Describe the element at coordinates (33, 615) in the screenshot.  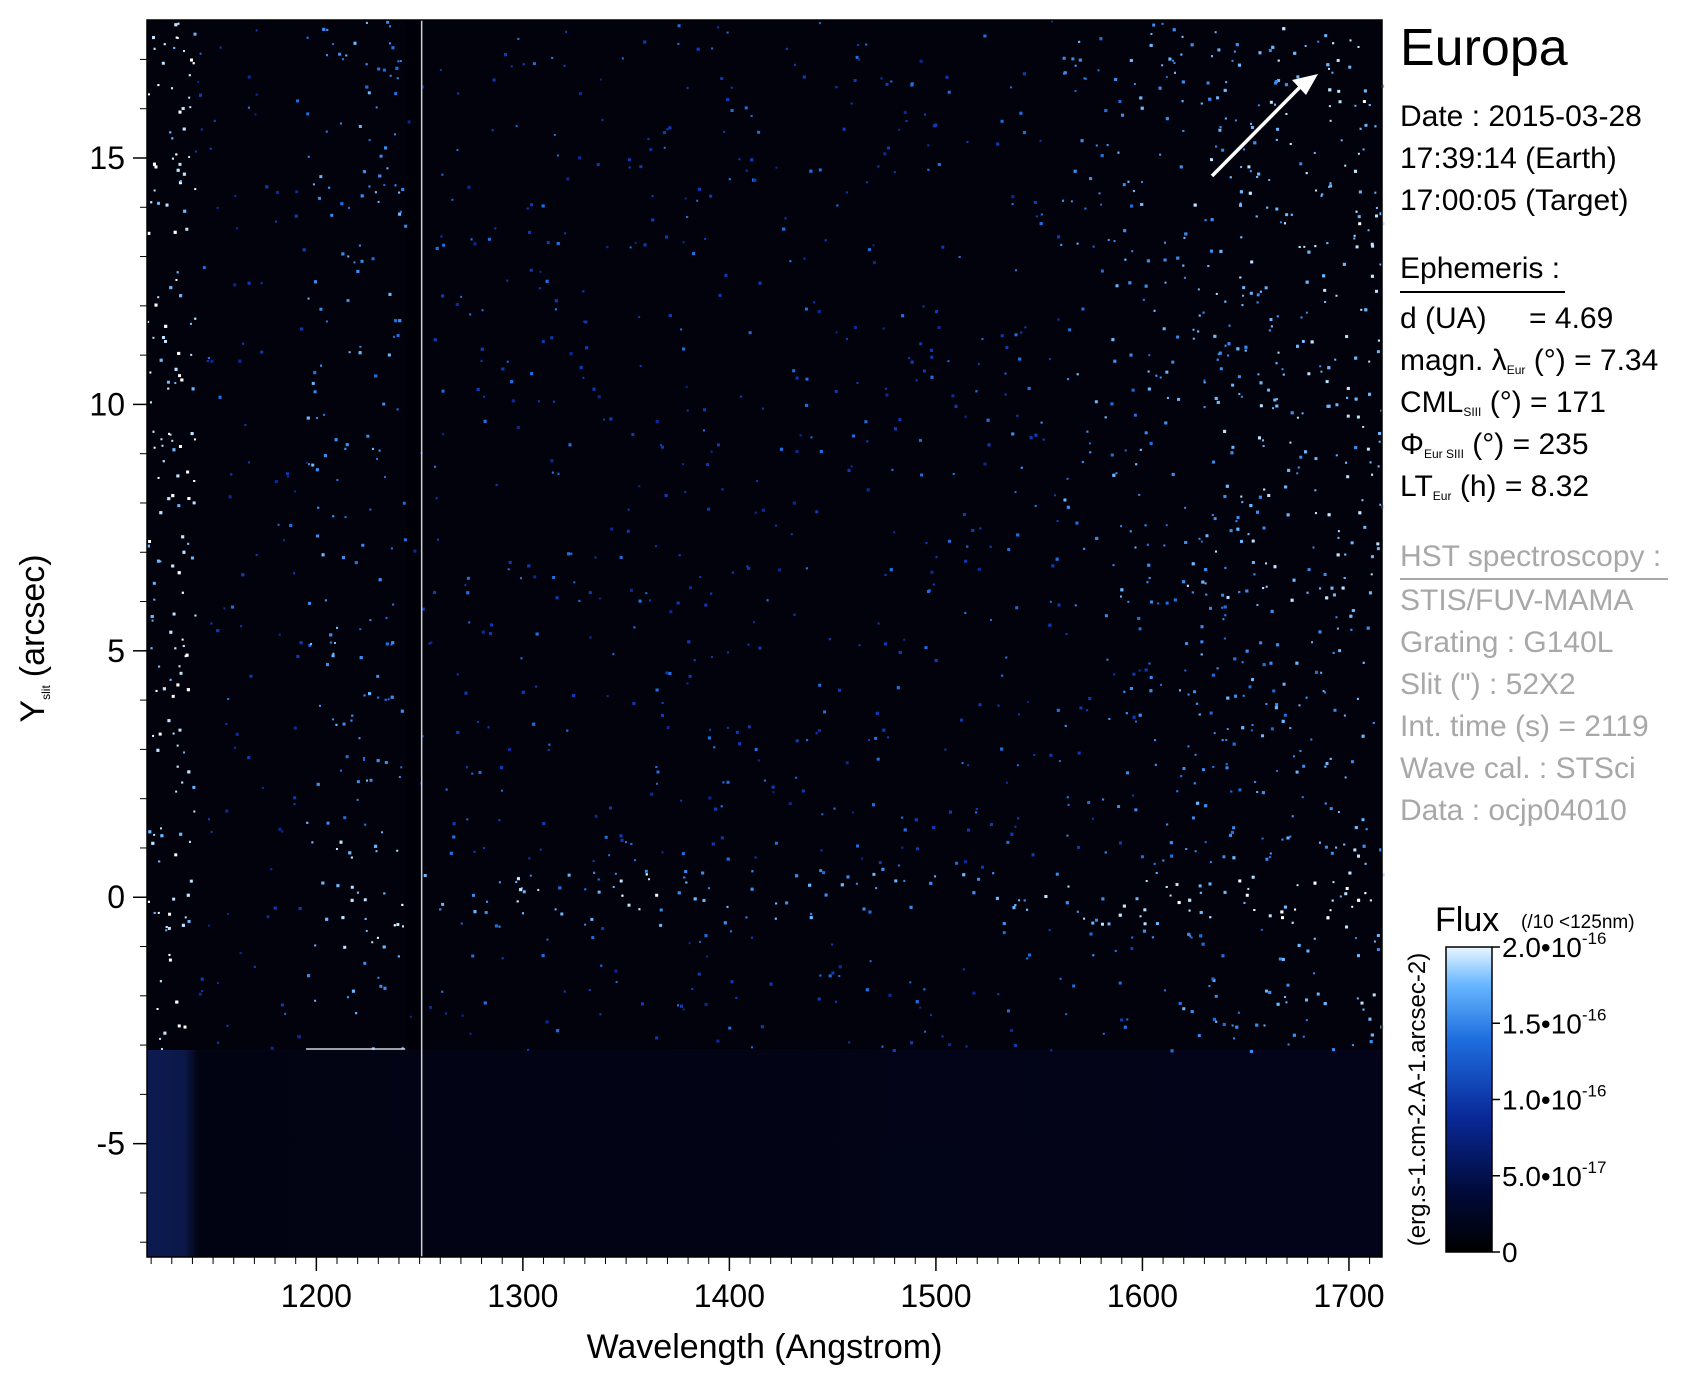
I see `y-axis-label-unit: (arcsec)` at that location.